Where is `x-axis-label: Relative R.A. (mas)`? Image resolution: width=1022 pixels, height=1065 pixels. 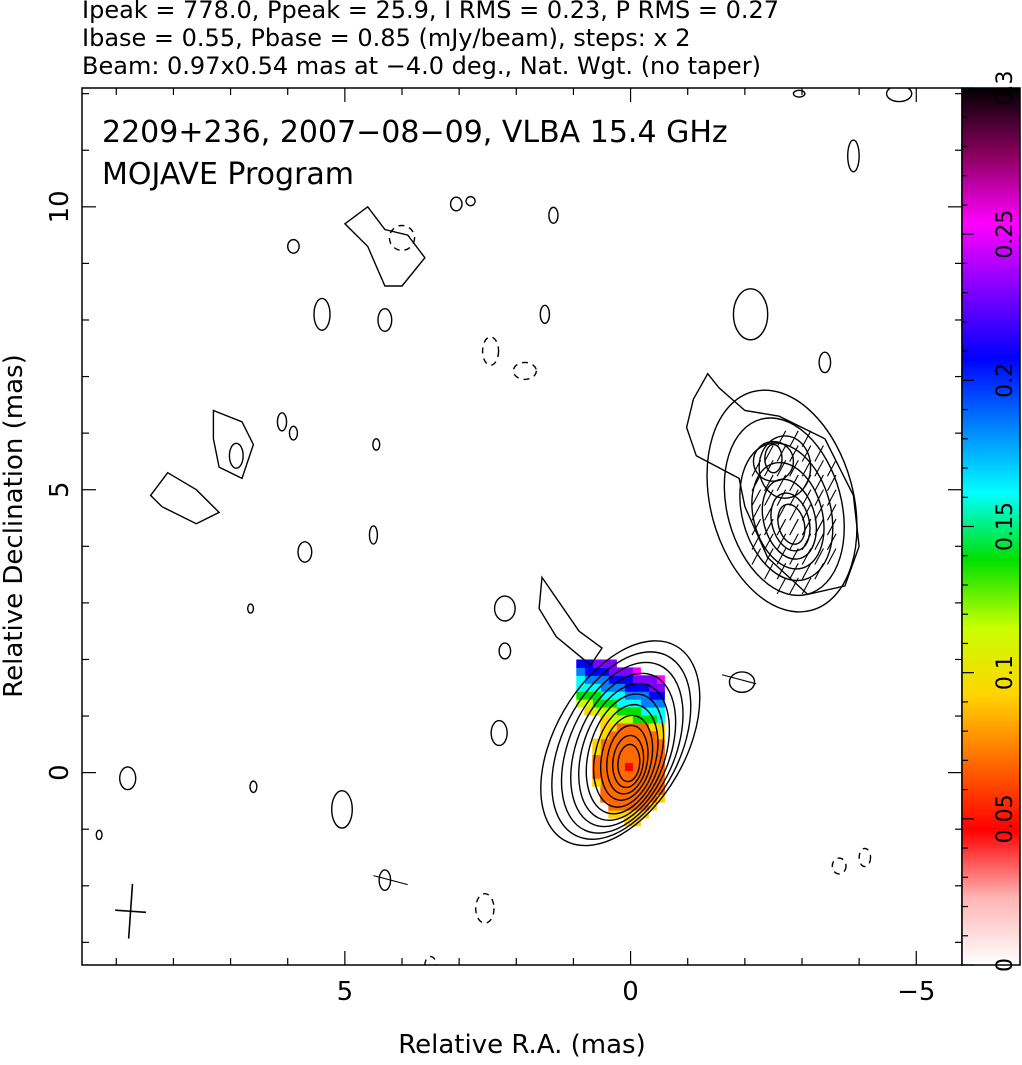 x-axis-label: Relative R.A. (mas) is located at coordinates (521, 1045).